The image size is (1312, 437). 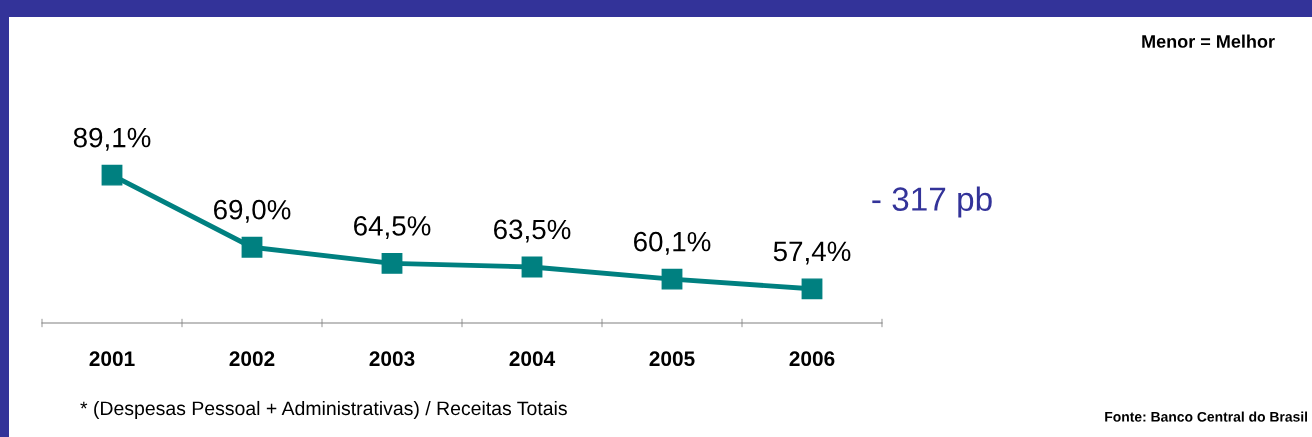 What do you see at coordinates (932, 202) in the screenshot?
I see `annotation: - 317 pb` at bounding box center [932, 202].